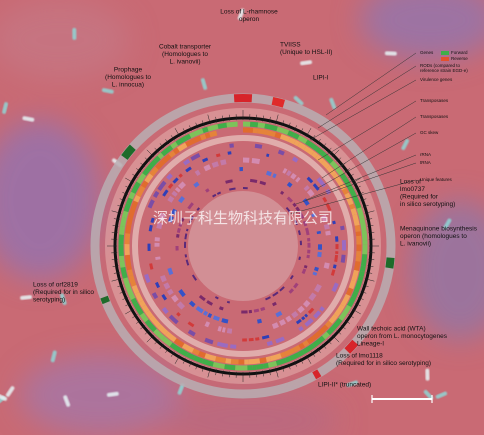 The width and height of the screenshot is (484, 435). I want to click on legend-text: RODs (compared to, so click(440, 65).